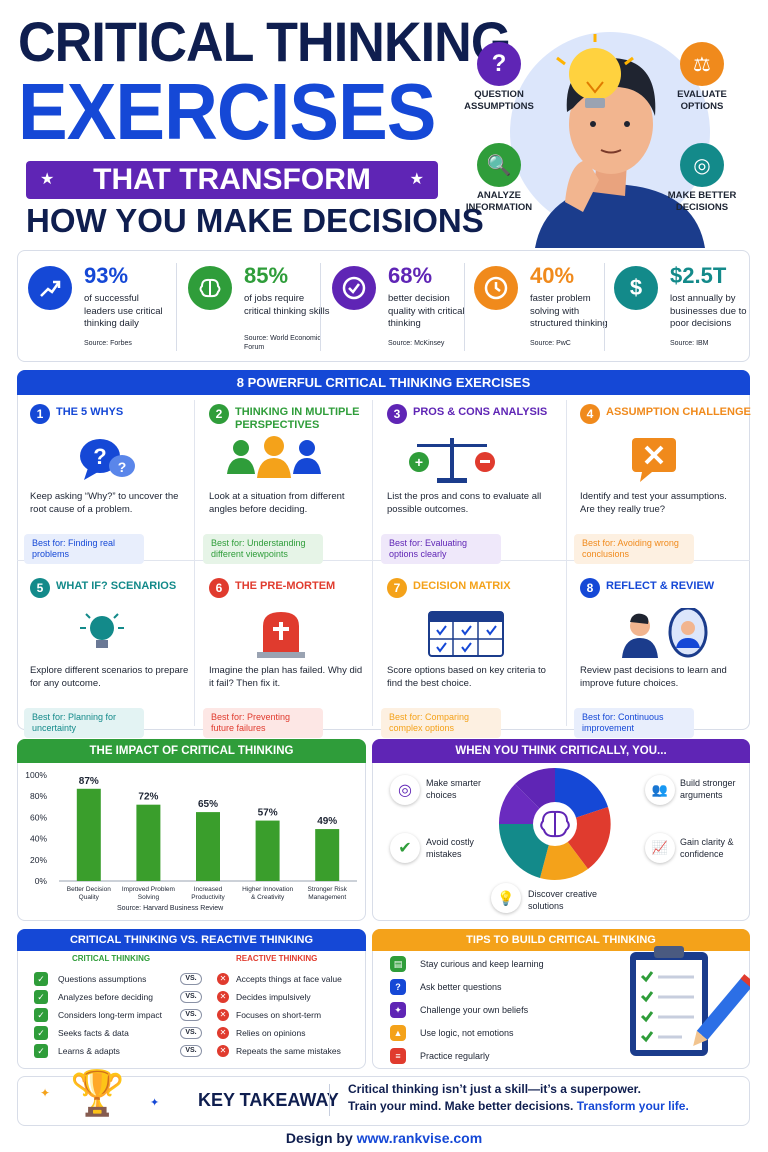 Image resolution: width=768 pixels, height=1152 pixels. I want to click on data-label: 87%, so click(89, 781).